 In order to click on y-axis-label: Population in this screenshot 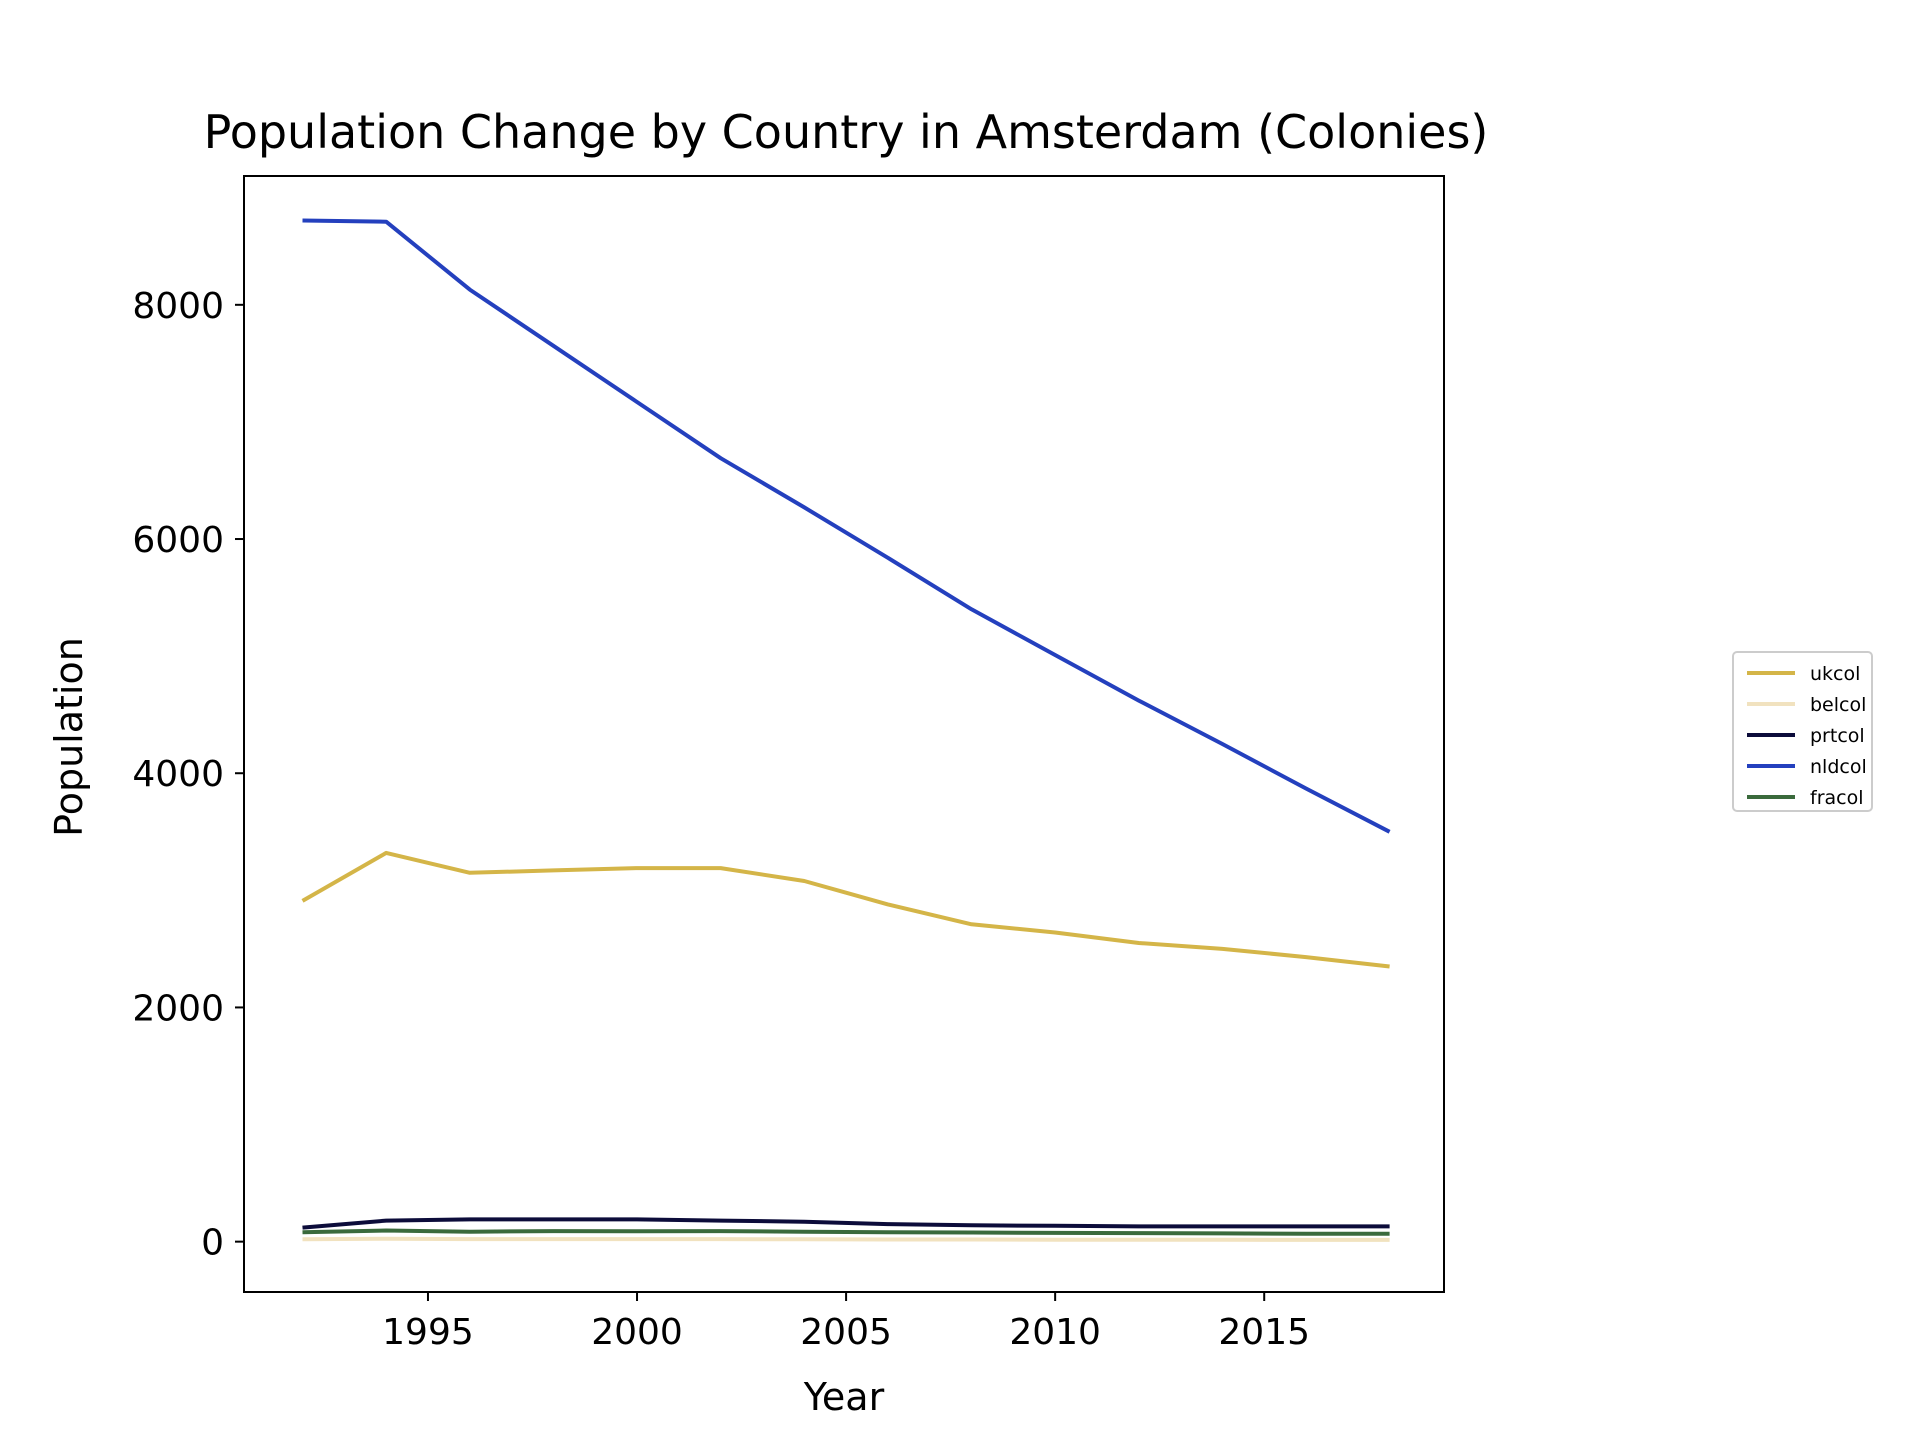, I will do `click(69, 737)`.